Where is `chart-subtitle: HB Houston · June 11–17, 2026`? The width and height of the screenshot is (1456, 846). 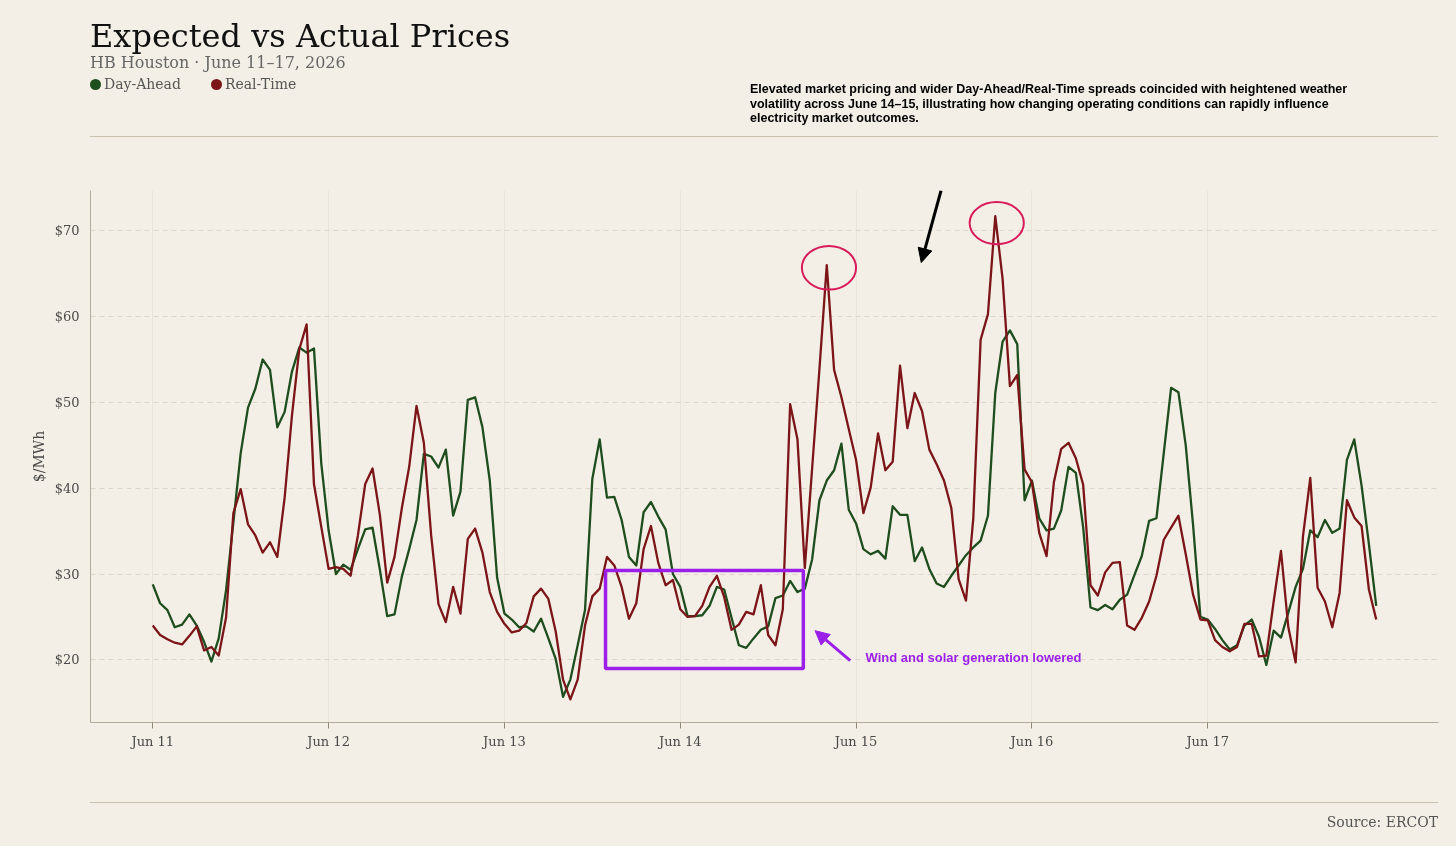 chart-subtitle: HB Houston · June 11–17, 2026 is located at coordinates (218, 63).